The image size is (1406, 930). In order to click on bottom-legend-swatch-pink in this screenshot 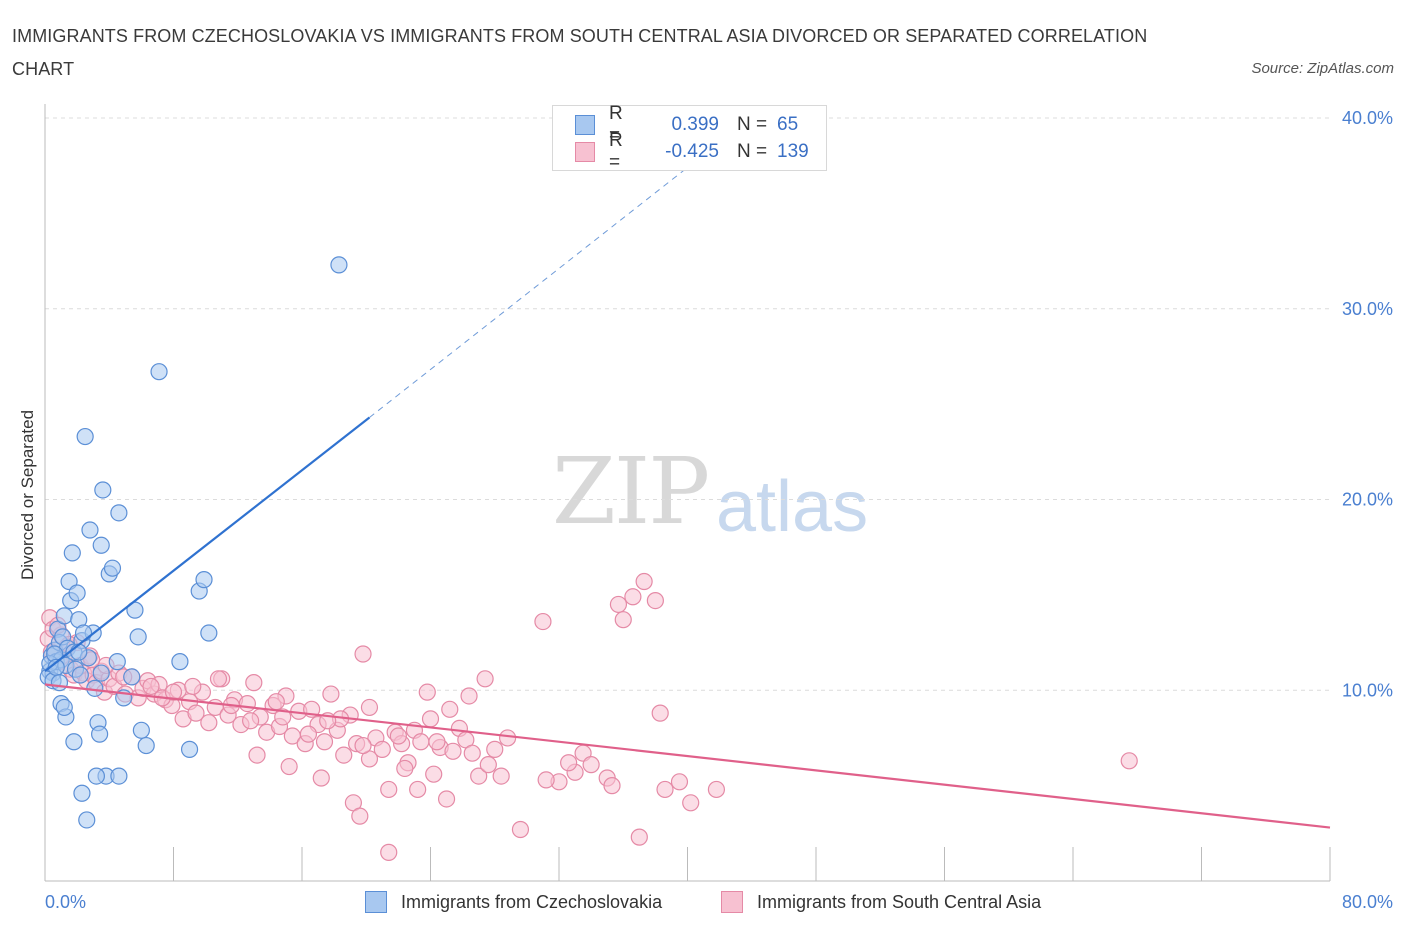, I will do `click(732, 902)`.